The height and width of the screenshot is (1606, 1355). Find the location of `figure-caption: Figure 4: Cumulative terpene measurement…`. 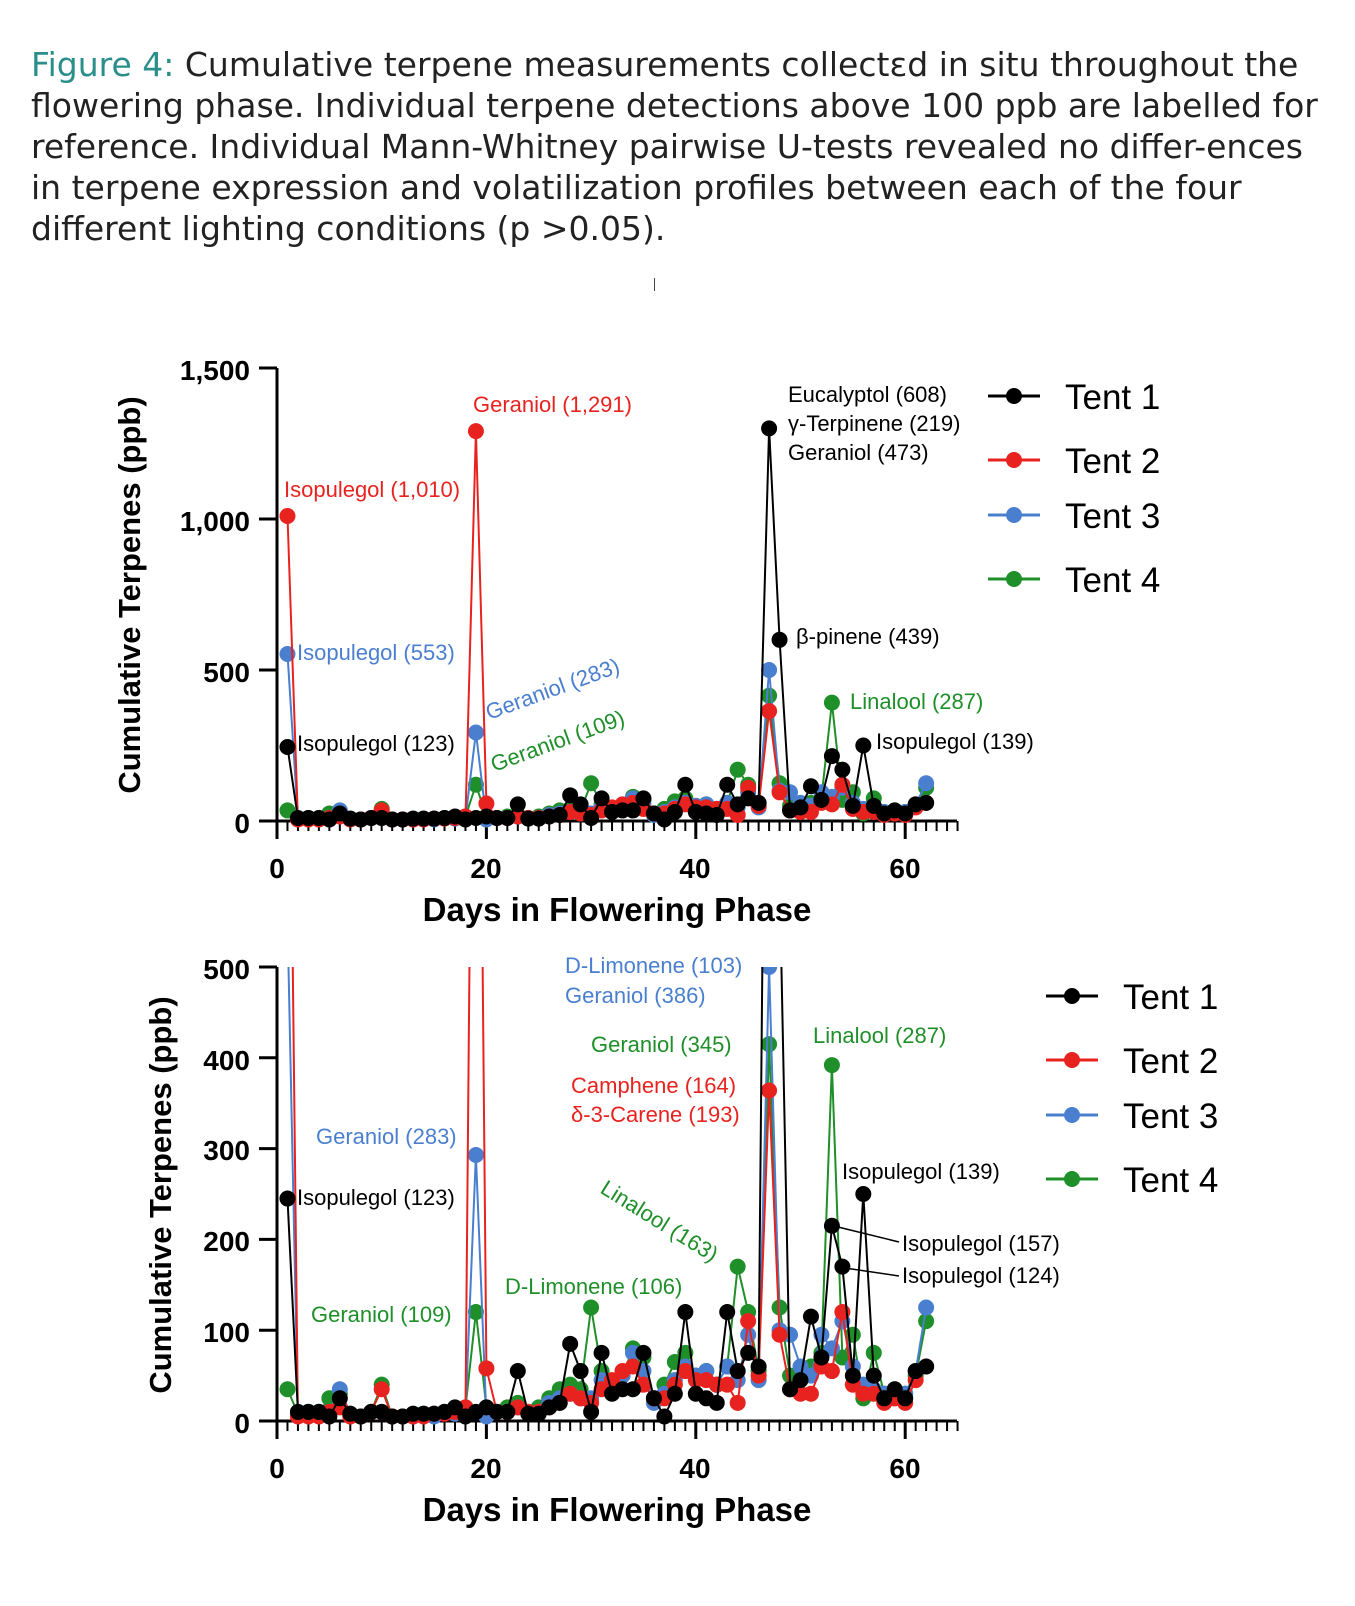

figure-caption: Figure 4: Cumulative terpene measurement… is located at coordinates (676, 146).